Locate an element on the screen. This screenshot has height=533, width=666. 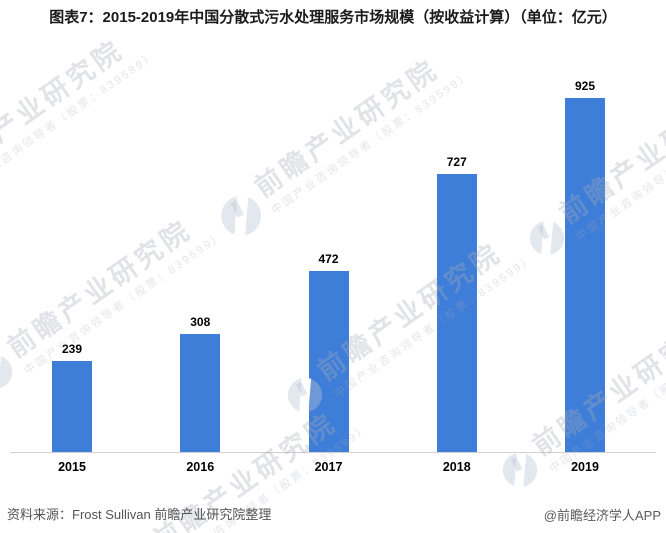
bar-value-label: 727 is located at coordinates (456, 162).